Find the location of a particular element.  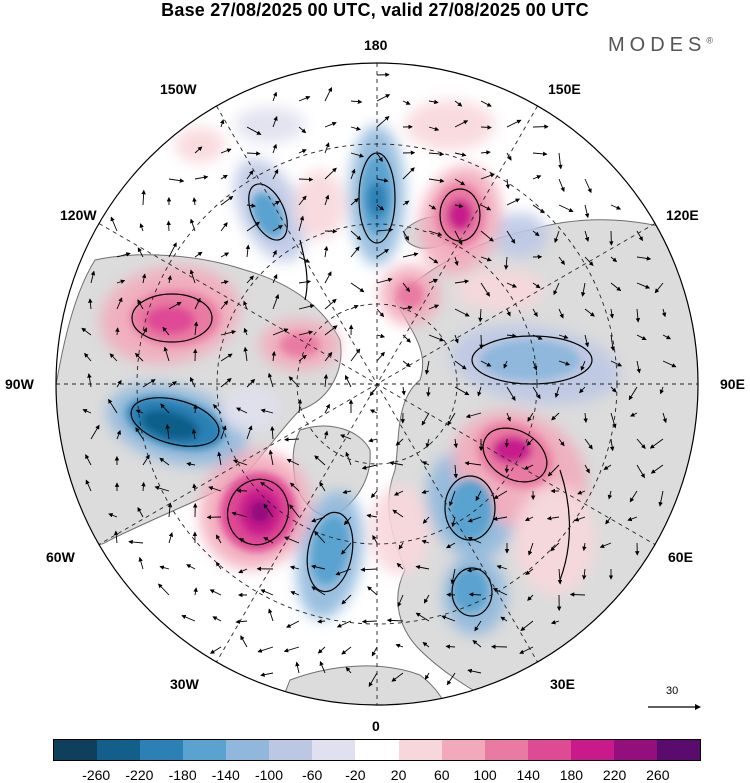

colorbar-tick-label: -100 is located at coordinates (269, 775).